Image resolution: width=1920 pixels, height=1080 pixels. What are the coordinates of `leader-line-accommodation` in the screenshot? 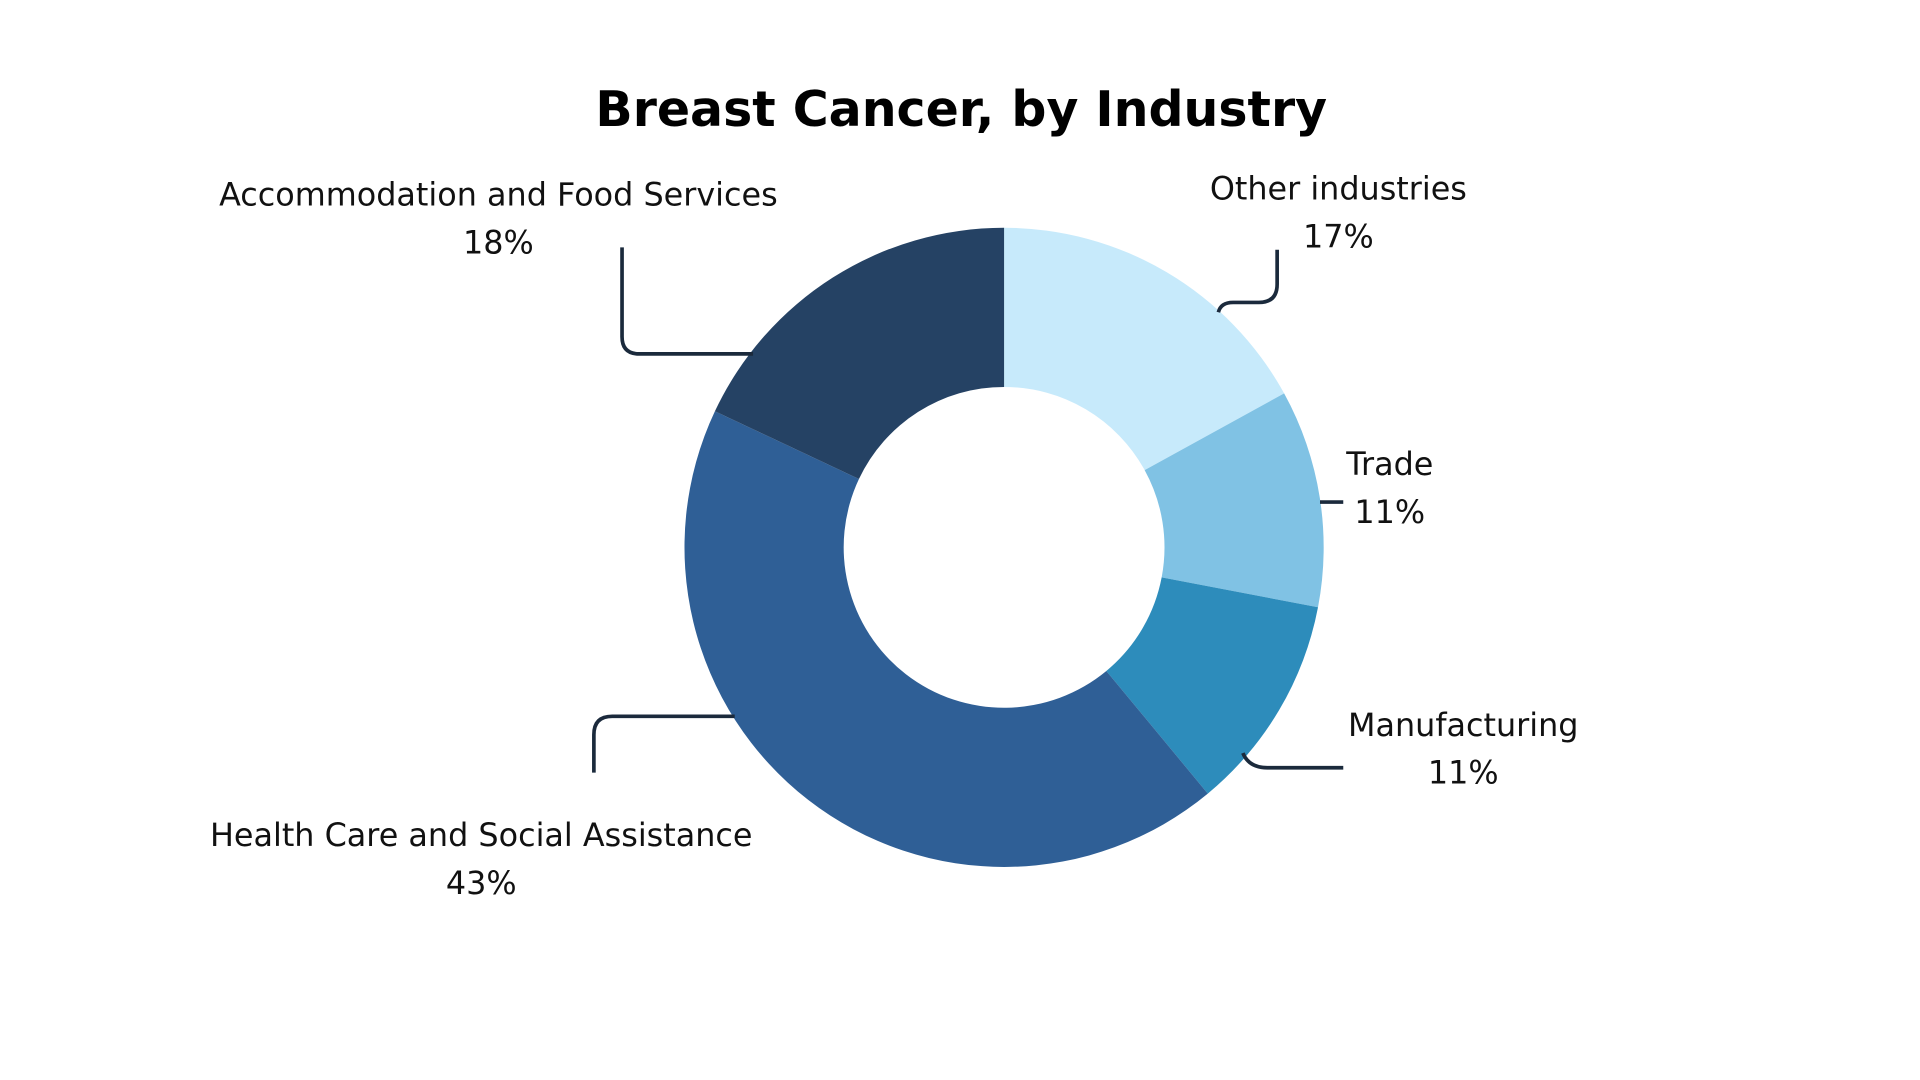 It's located at (687, 301).